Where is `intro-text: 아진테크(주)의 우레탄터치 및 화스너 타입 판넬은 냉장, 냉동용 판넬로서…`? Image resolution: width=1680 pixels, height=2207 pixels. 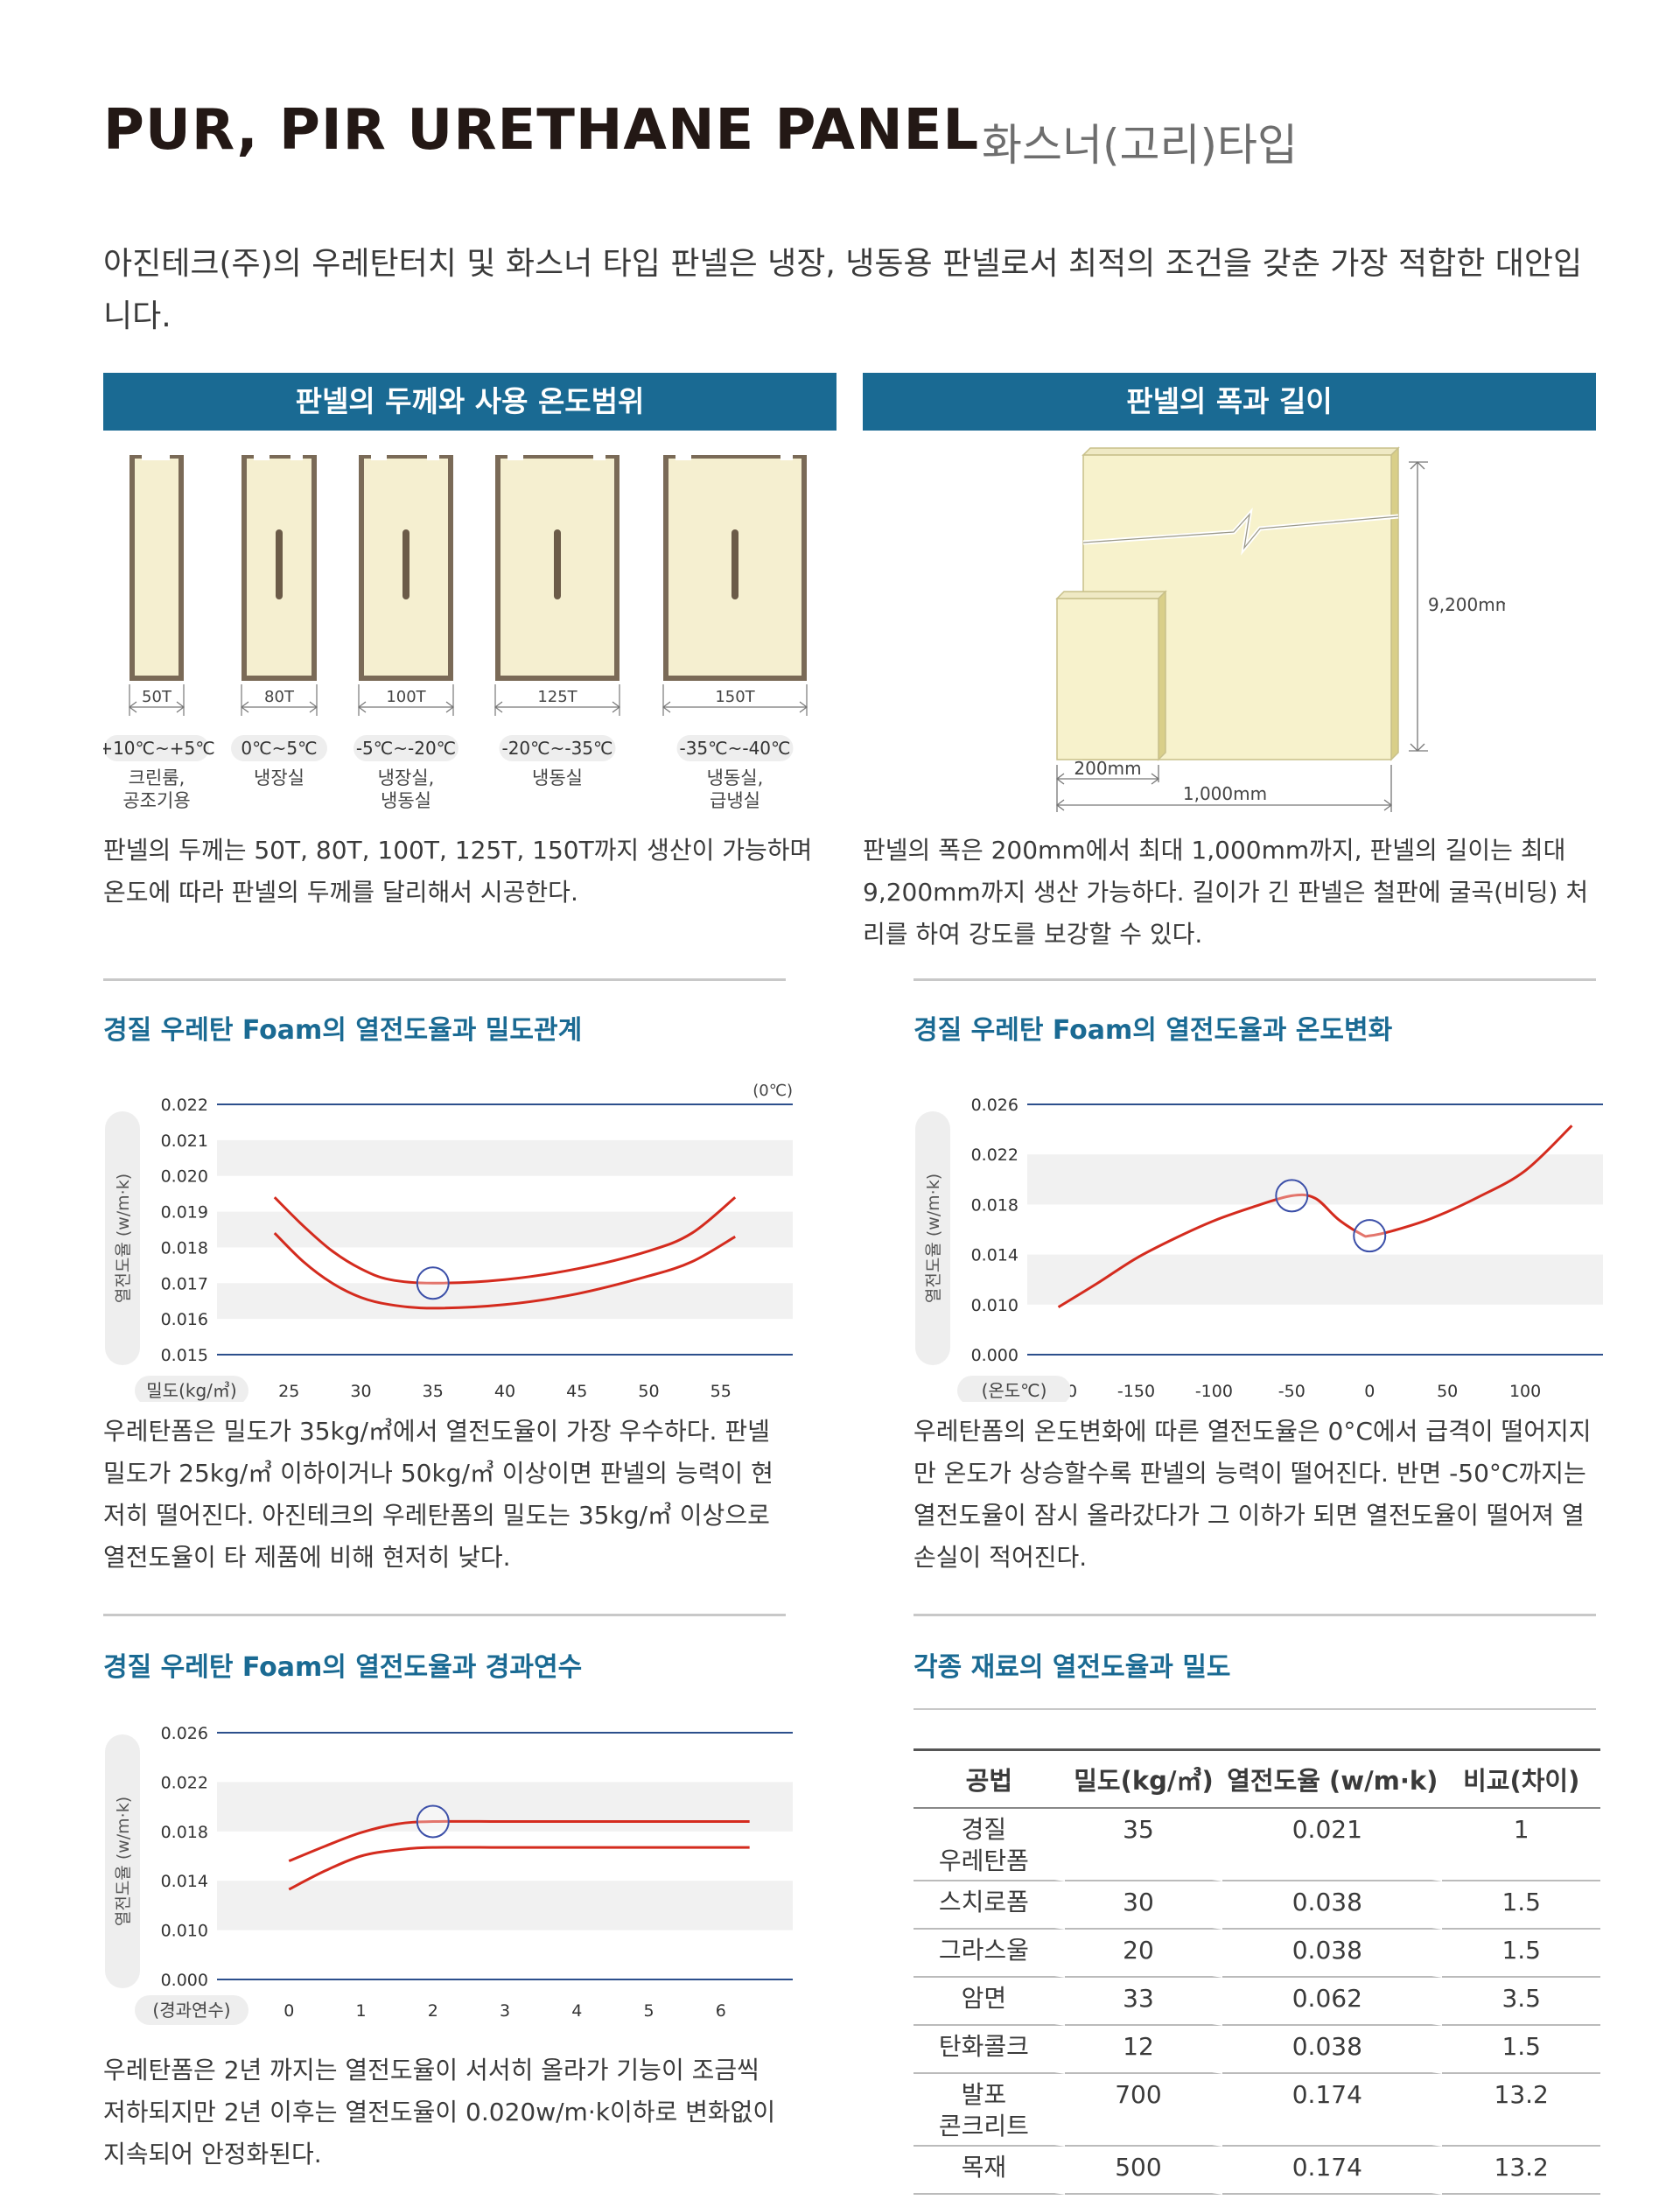
intro-text: 아진테크(주)의 우레탄터치 및 화스너 타입 판넬은 냉장, 냉동용 판넬로서… is located at coordinates (843, 290).